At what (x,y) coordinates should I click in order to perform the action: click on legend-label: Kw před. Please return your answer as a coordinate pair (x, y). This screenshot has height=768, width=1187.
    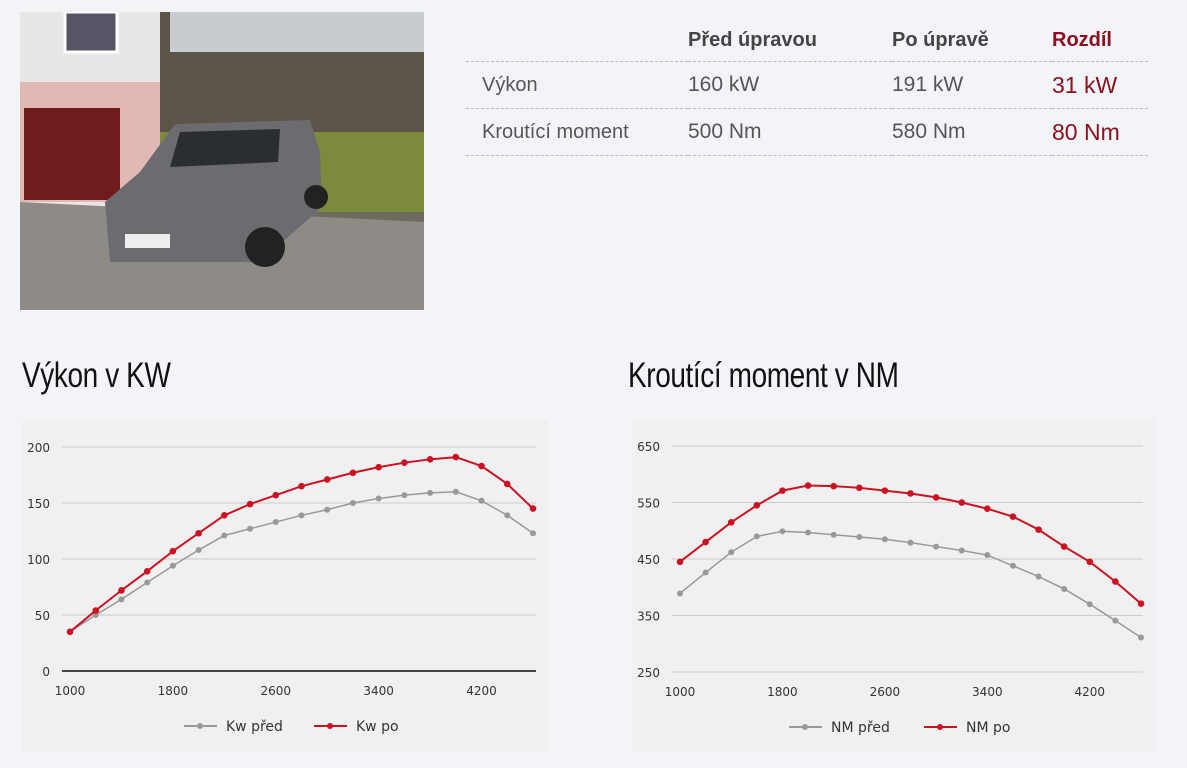
    Looking at the image, I should click on (254, 727).